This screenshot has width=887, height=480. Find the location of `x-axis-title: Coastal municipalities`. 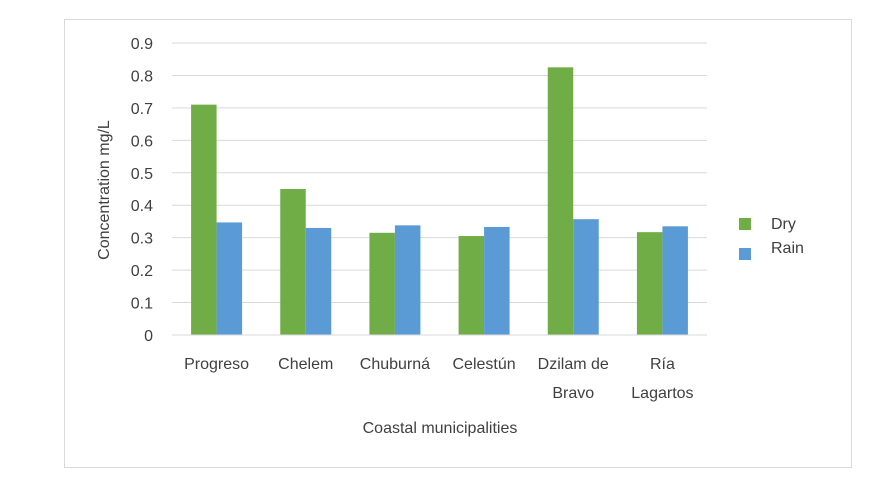

x-axis-title: Coastal municipalities is located at coordinates (440, 428).